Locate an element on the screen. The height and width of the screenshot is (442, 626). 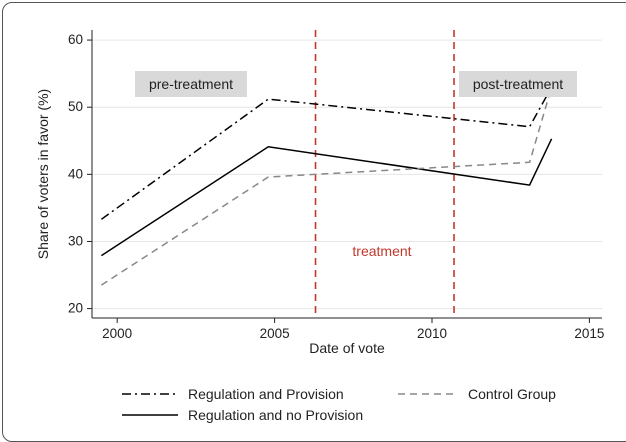
treatment-label: treatment is located at coordinates (381, 251).